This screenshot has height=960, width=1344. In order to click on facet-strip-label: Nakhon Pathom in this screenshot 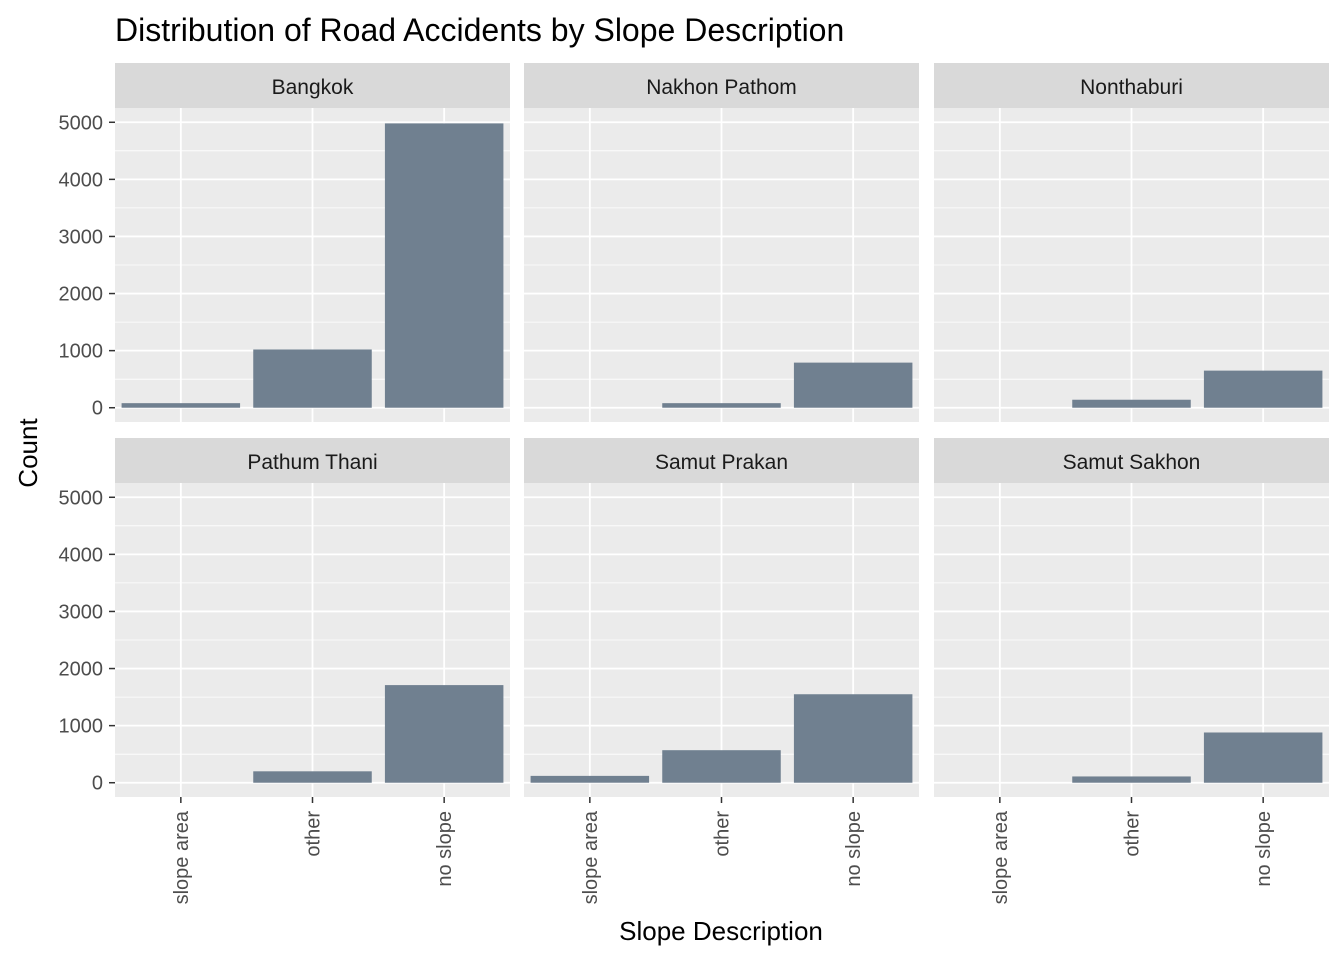, I will do `click(721, 87)`.